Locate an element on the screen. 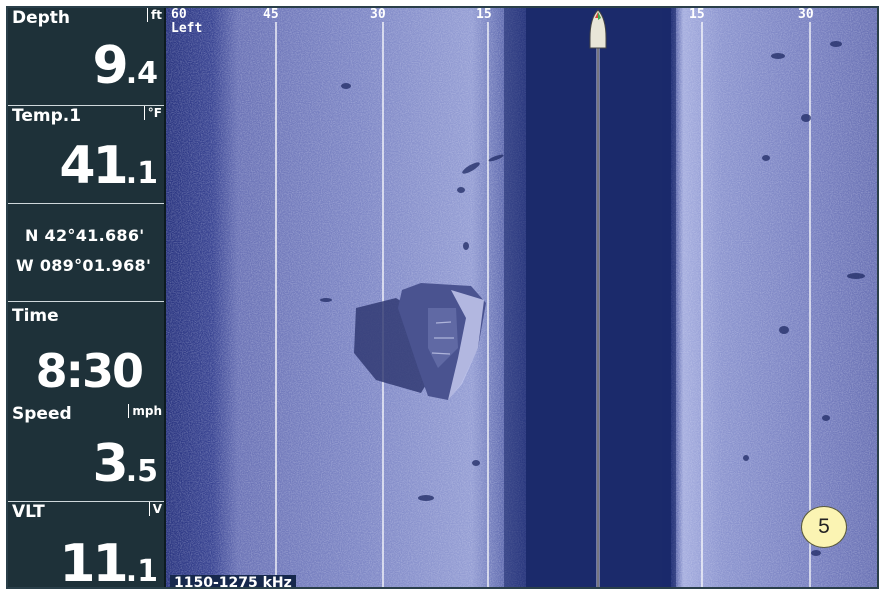 This screenshot has width=883, height=593. callout-marker: 5 is located at coordinates (824, 527).